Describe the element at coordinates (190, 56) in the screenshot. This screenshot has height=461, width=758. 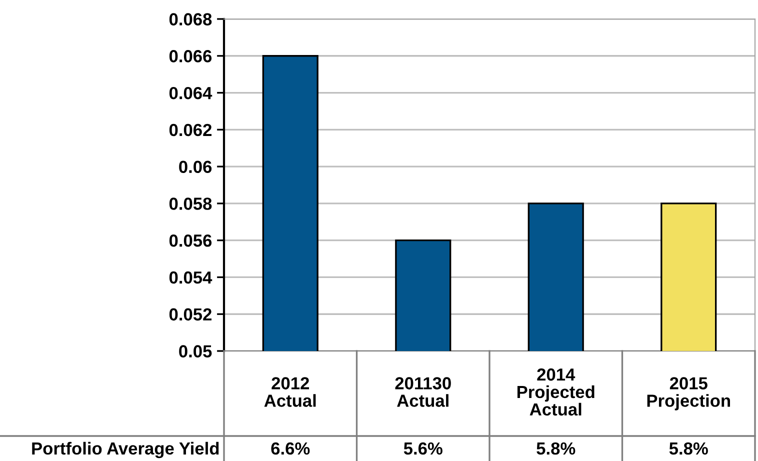
I see `y-tick-label: 0.066` at that location.